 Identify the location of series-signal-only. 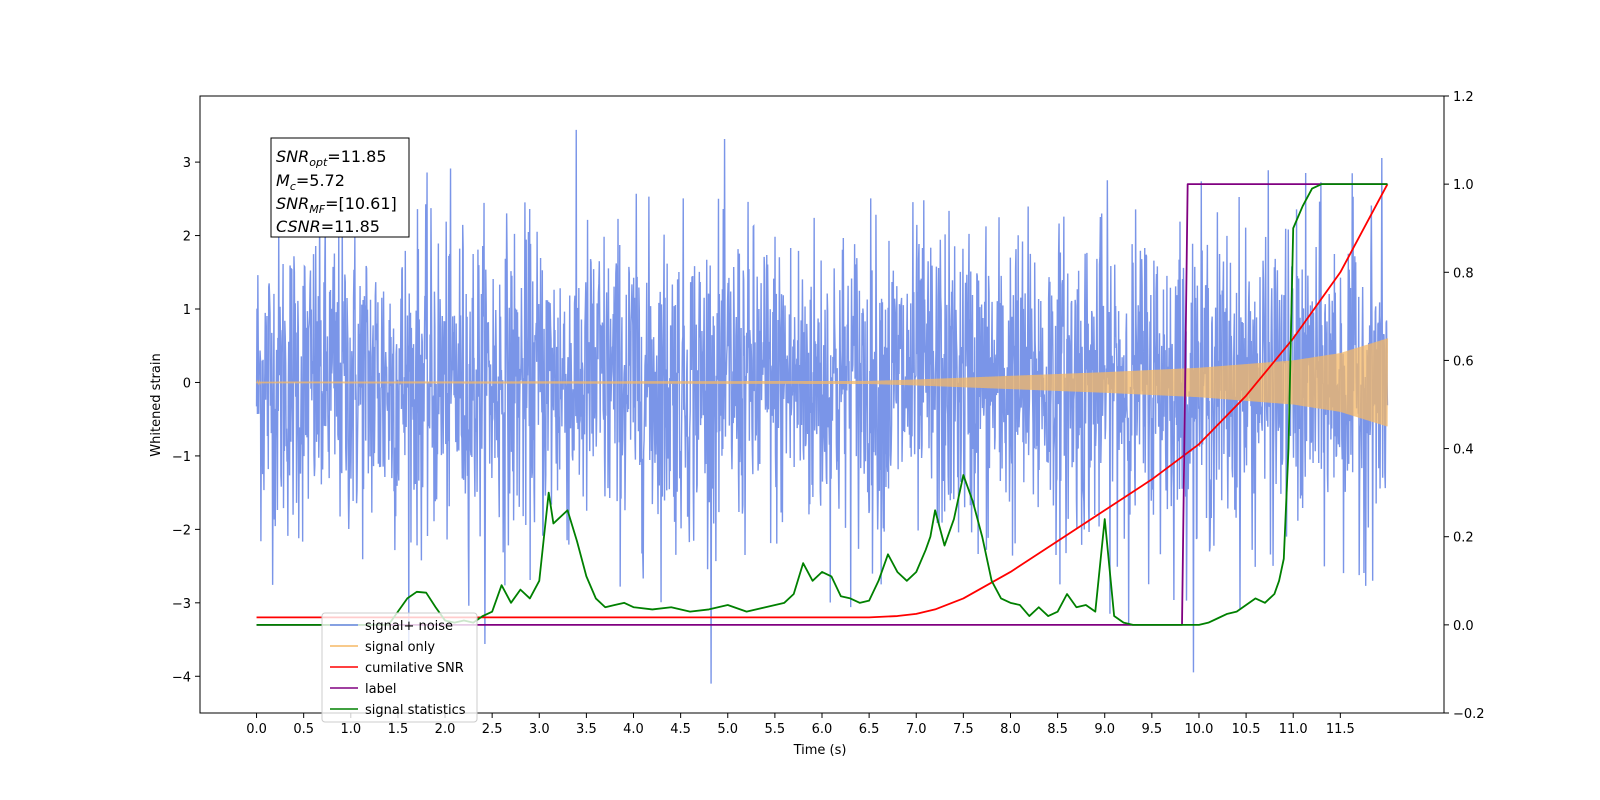
(822, 382).